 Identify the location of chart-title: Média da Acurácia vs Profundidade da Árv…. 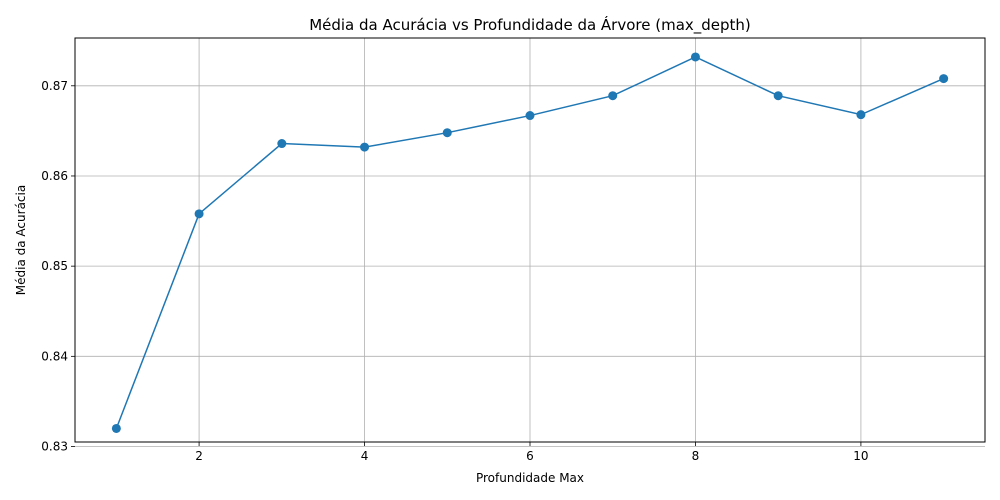
(530, 25).